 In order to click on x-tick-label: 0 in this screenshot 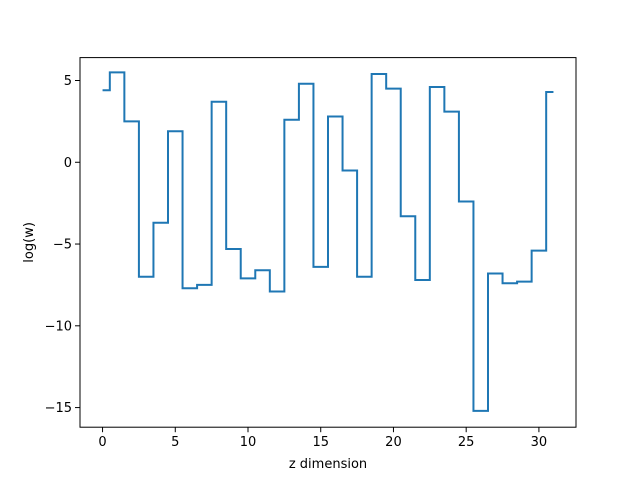, I will do `click(102, 442)`.